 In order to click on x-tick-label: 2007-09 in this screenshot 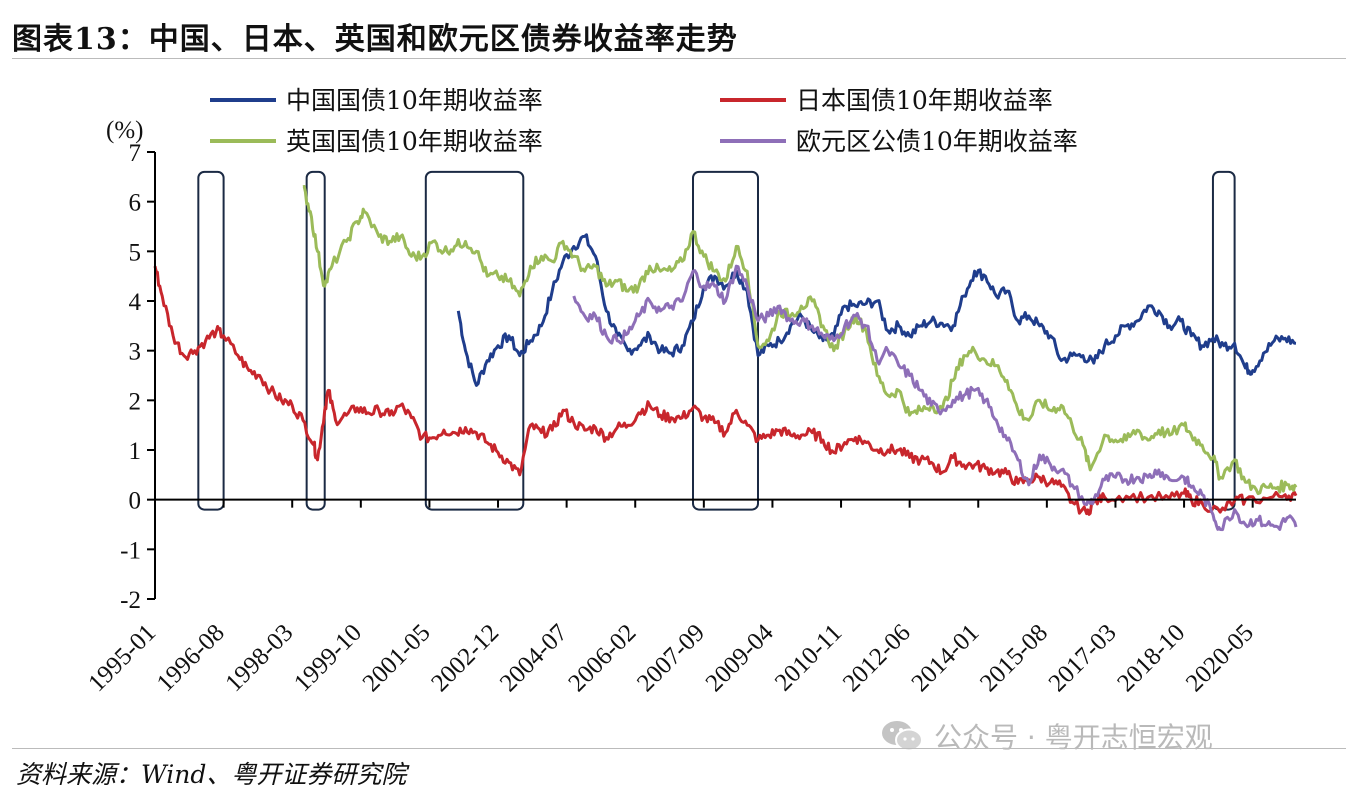, I will do `click(671, 658)`.